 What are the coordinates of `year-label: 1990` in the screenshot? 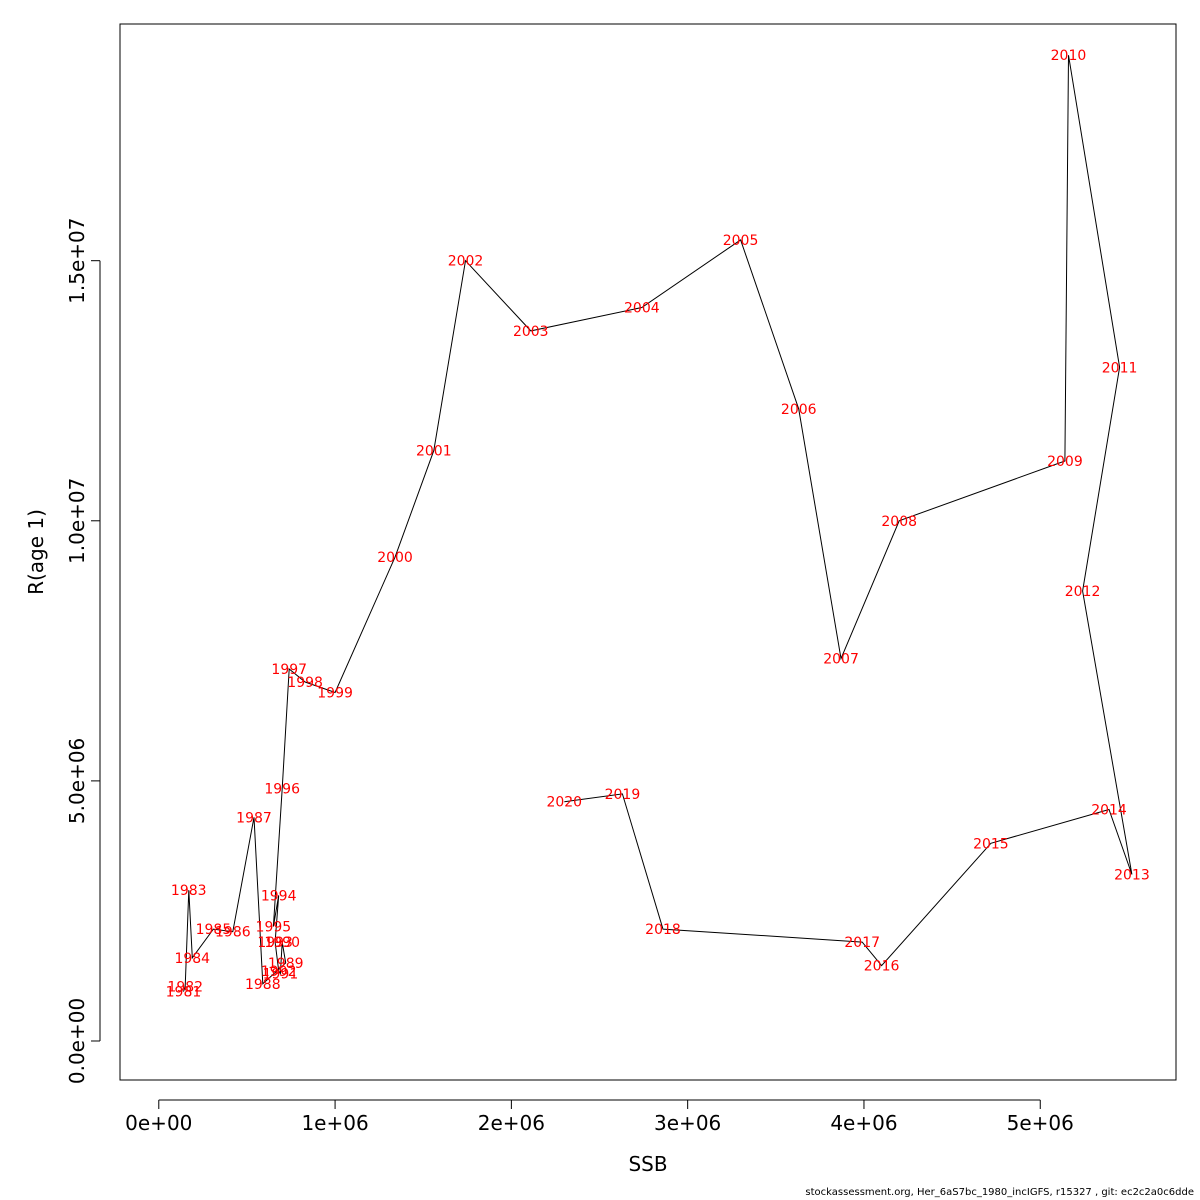 It's located at (282, 943).